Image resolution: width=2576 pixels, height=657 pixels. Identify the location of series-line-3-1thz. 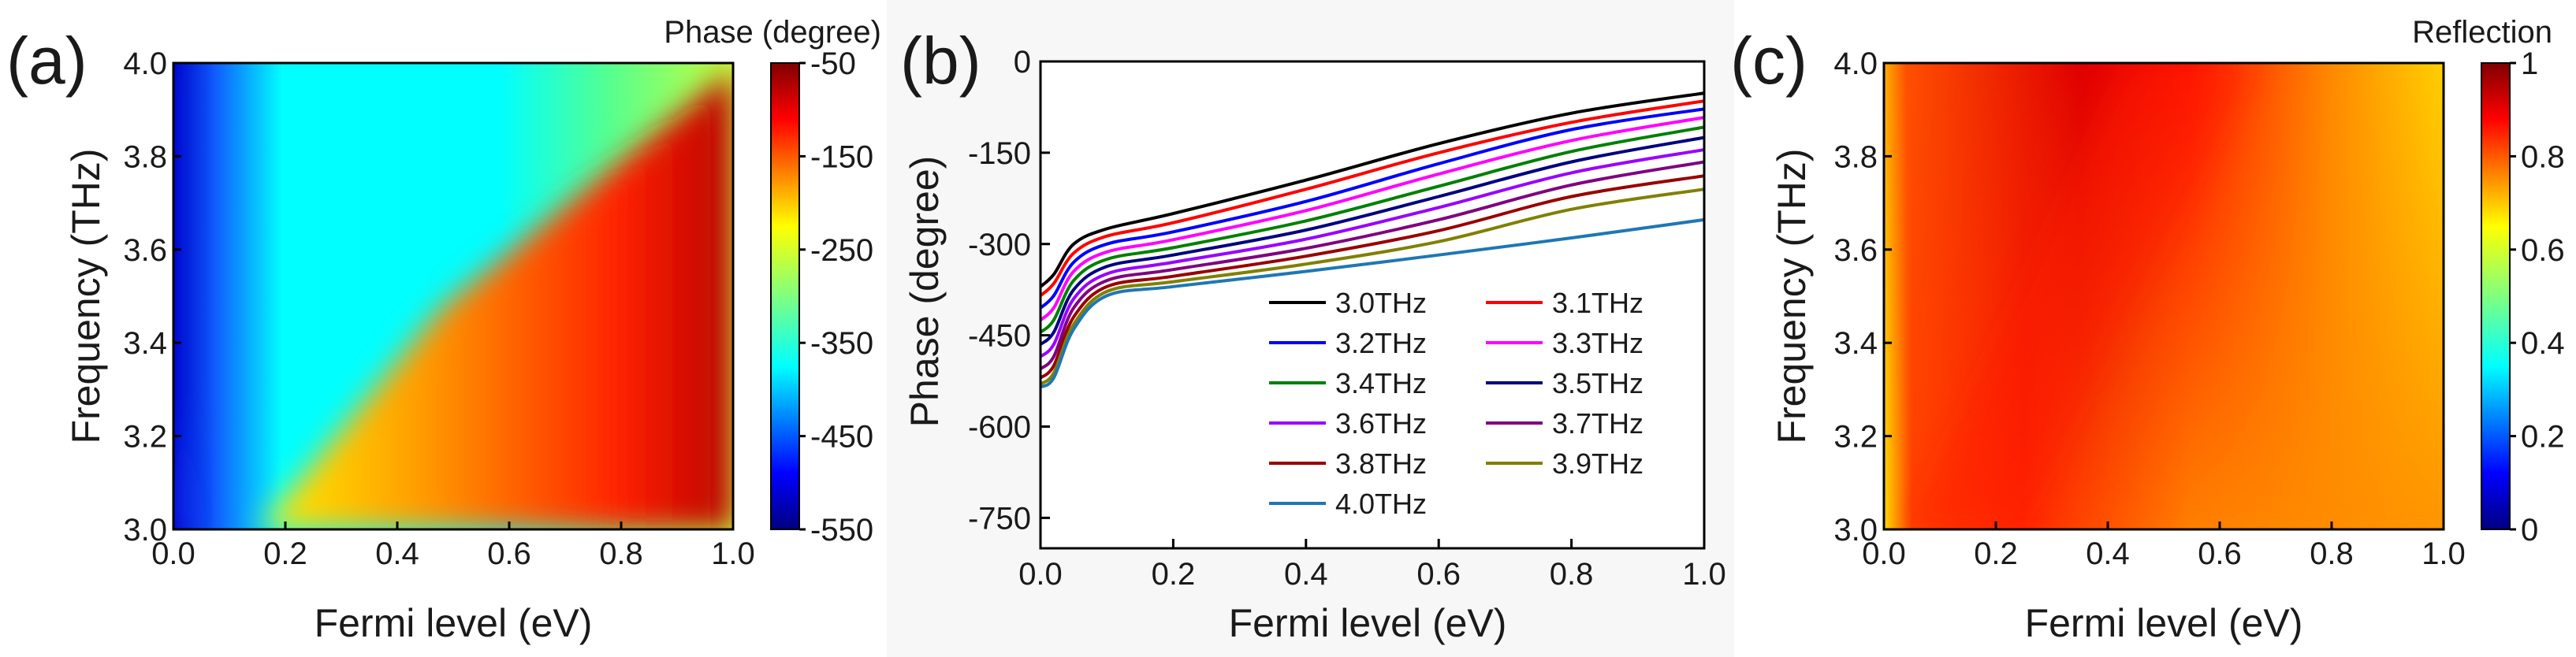
(1372, 198).